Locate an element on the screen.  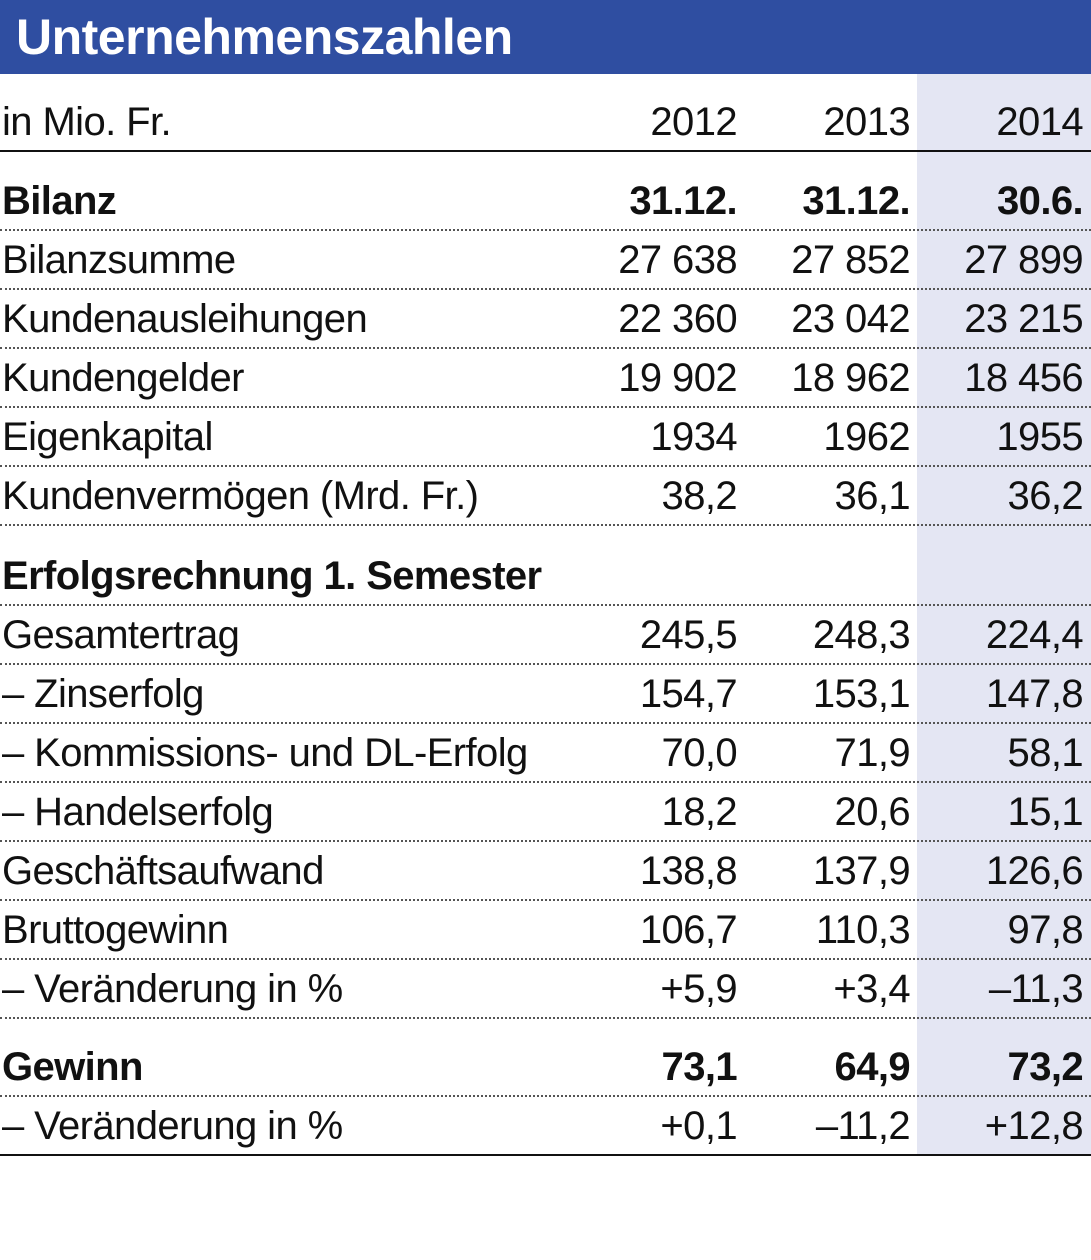
table-row: – Zinserfolg 154,7 153,1 147,8 is located at coordinates (545, 694).